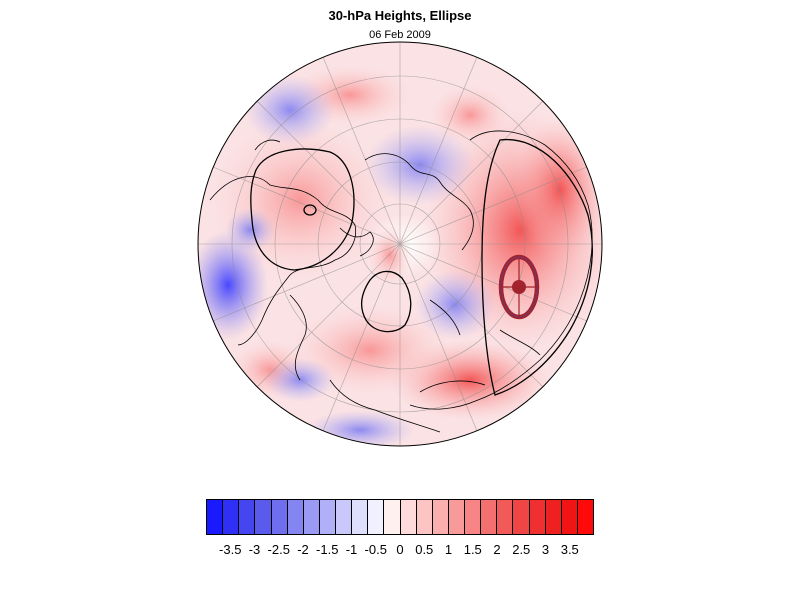  Describe the element at coordinates (521, 549) in the screenshot. I see `colorbar-tick-label: 2.5` at that location.